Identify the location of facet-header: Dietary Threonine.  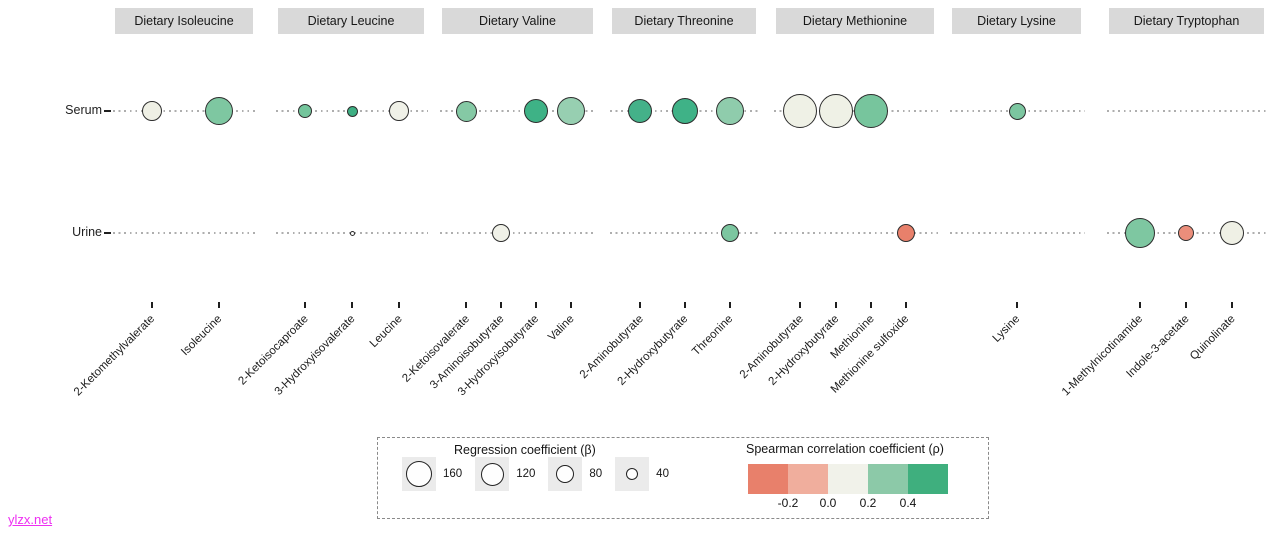
(684, 21).